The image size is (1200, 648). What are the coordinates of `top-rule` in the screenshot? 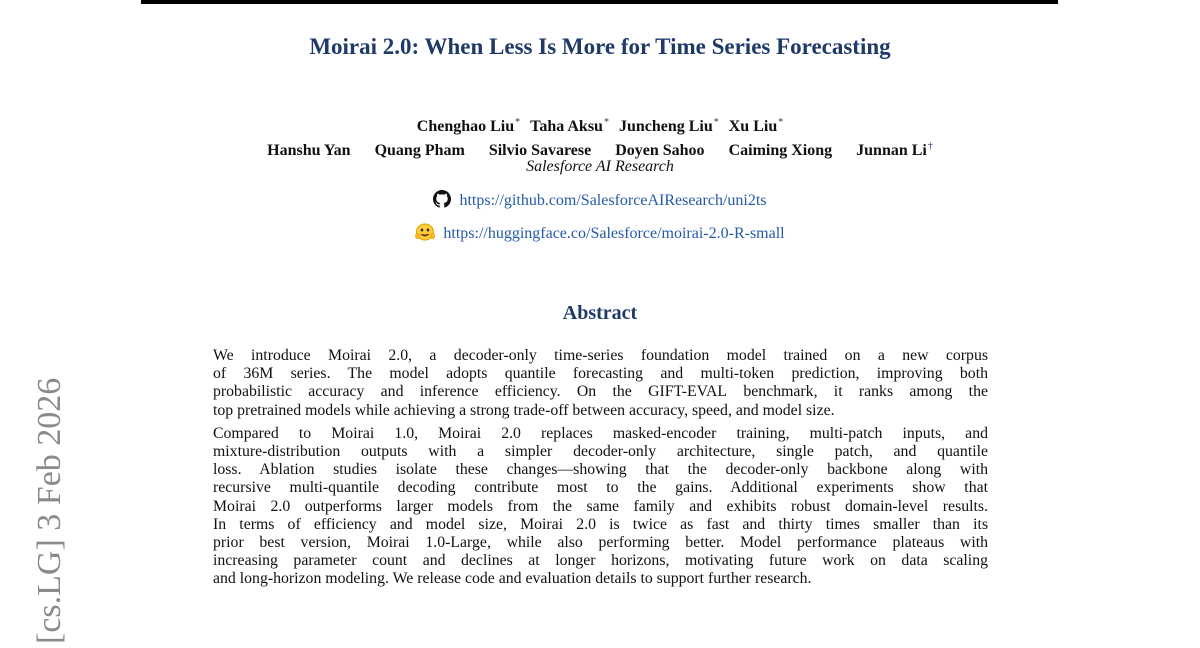 It's located at (599, 2).